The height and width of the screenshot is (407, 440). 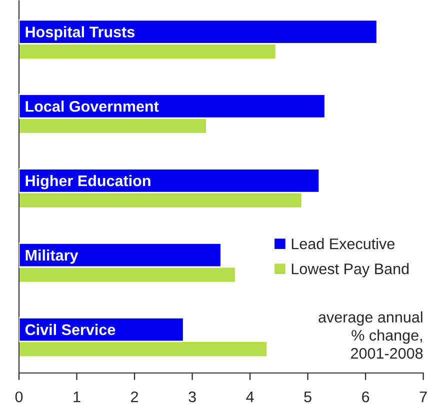 What do you see at coordinates (92, 106) in the screenshot?
I see `y-tick-label: Local Government` at bounding box center [92, 106].